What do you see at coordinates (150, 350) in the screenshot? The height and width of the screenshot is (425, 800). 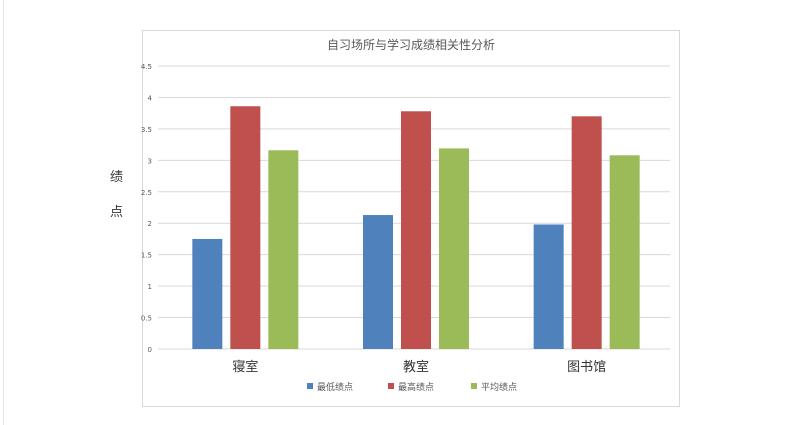 I see `y-tick-label: 0` at bounding box center [150, 350].